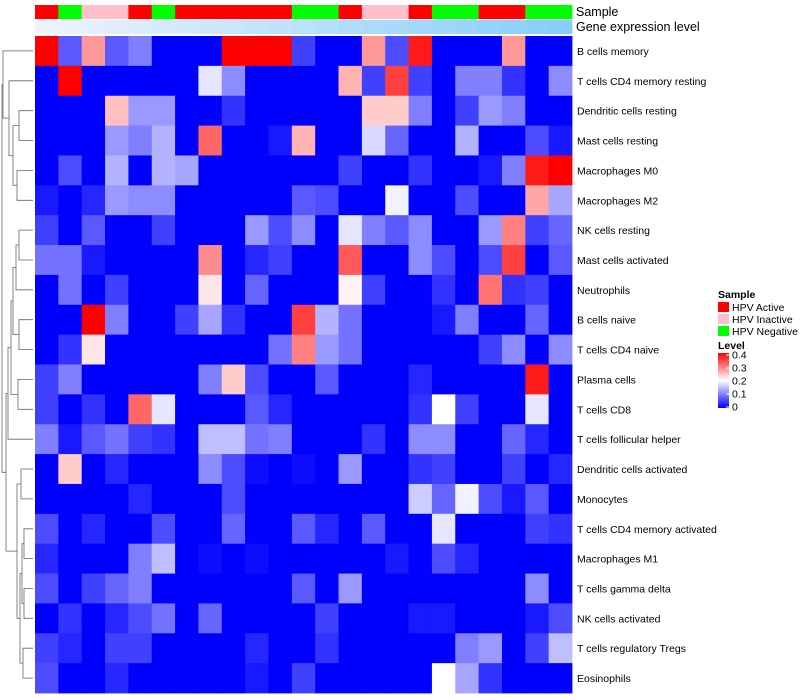 Image resolution: width=800 pixels, height=700 pixels. What do you see at coordinates (624, 590) in the screenshot?
I see `row-label: T cells gamma delta` at bounding box center [624, 590].